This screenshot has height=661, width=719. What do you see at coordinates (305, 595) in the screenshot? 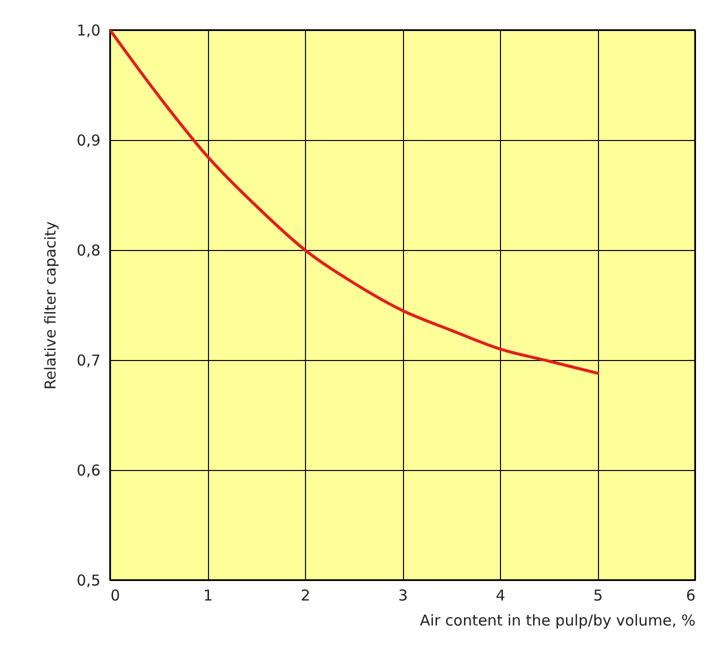
I see `x-tick-label: 2` at bounding box center [305, 595].